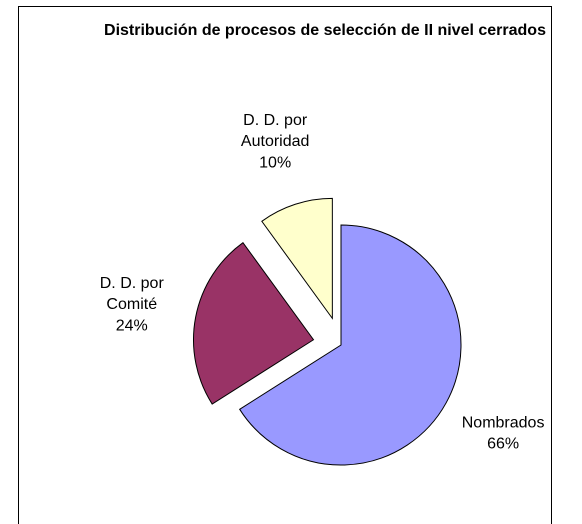 The width and height of the screenshot is (582, 524). What do you see at coordinates (503, 444) in the screenshot?
I see `value-label: 66%` at bounding box center [503, 444].